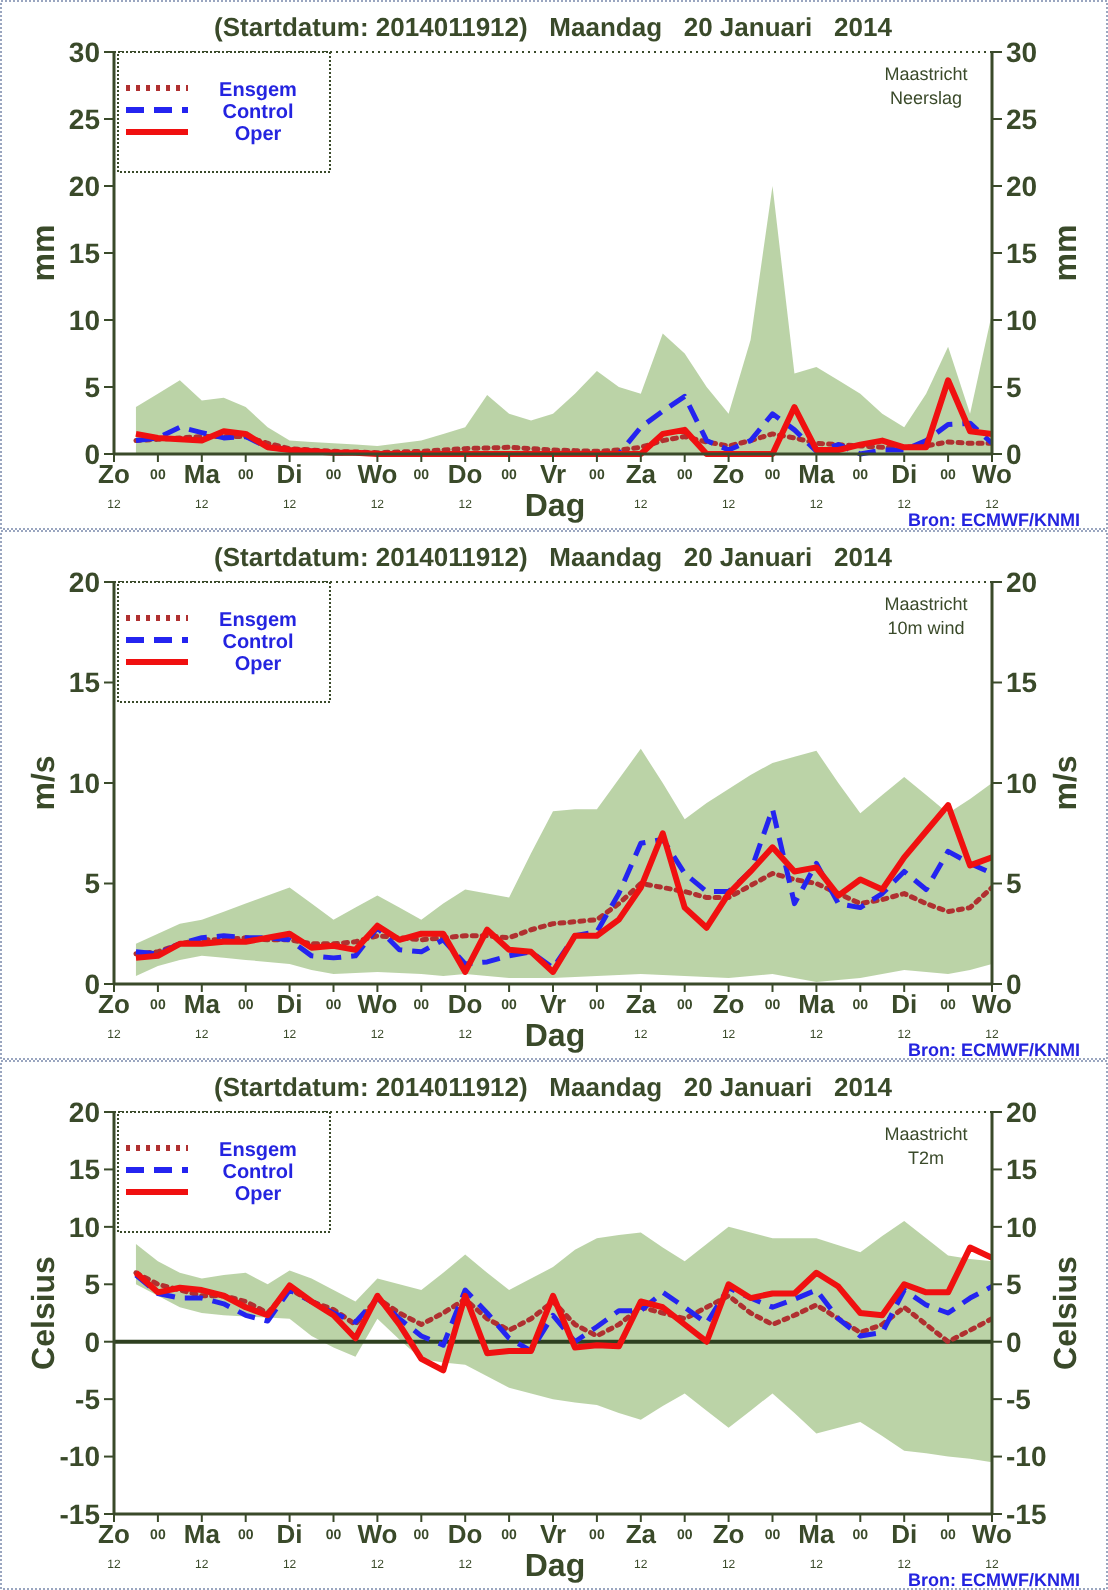 This screenshot has width=1108, height=1590. What do you see at coordinates (1067, 1312) in the screenshot?
I see `y2-axis-title: Celsius` at bounding box center [1067, 1312].